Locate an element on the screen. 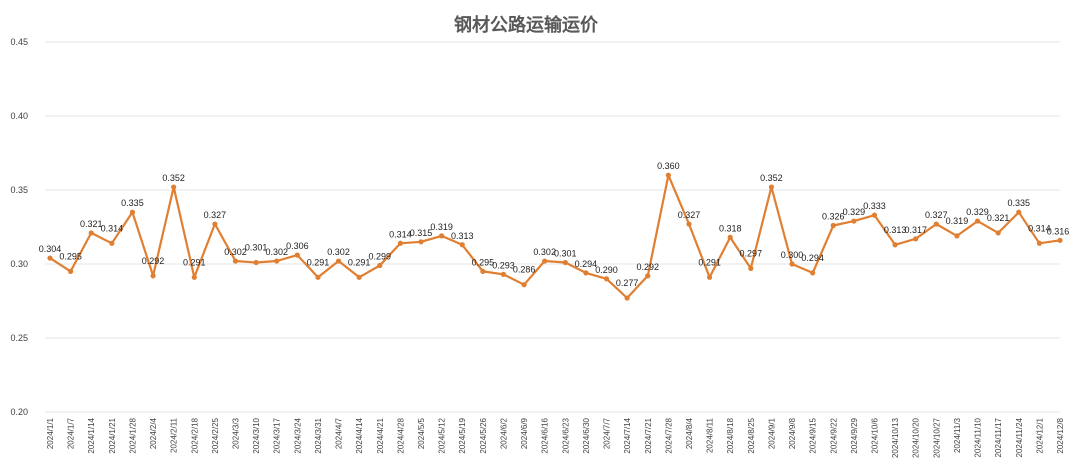  data-label: 0.360 is located at coordinates (668, 166).